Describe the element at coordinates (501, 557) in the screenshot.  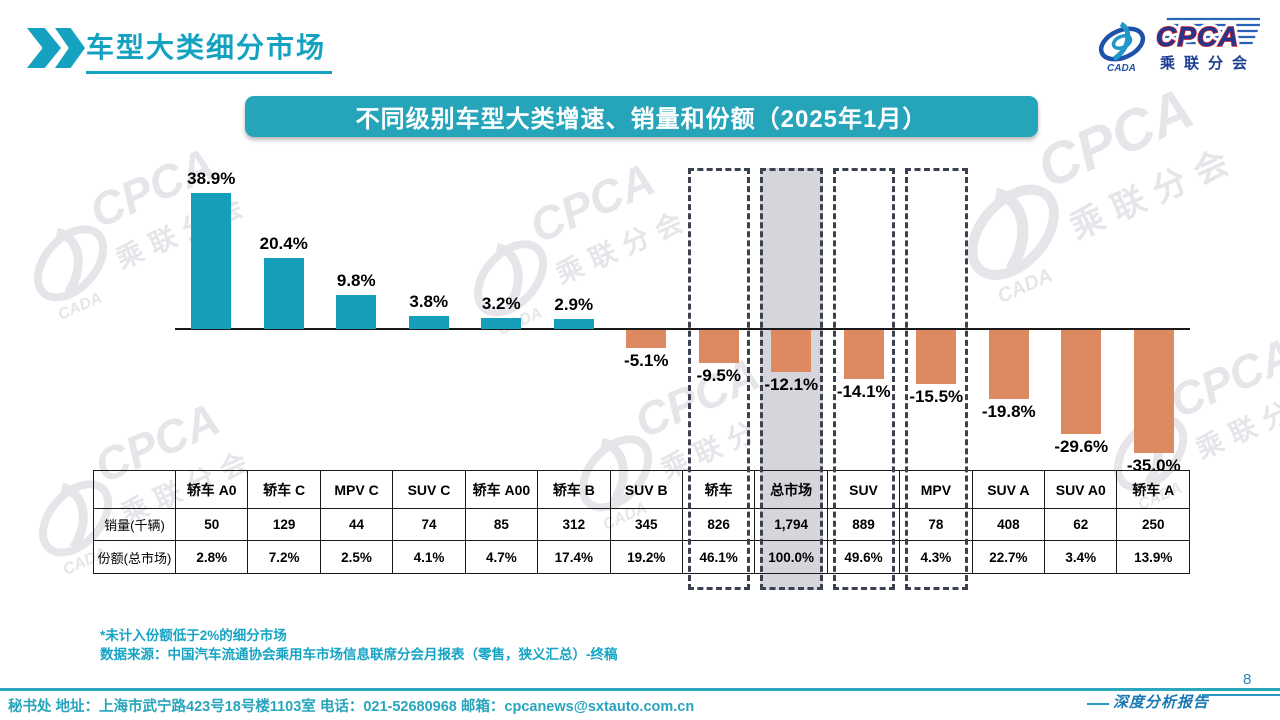
I see `table-cell: 4.7%` at that location.